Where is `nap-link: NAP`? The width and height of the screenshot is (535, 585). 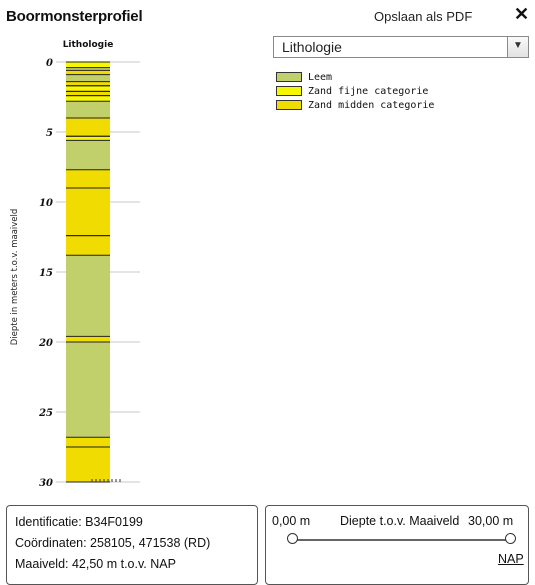 nap-link: NAP is located at coordinates (511, 559).